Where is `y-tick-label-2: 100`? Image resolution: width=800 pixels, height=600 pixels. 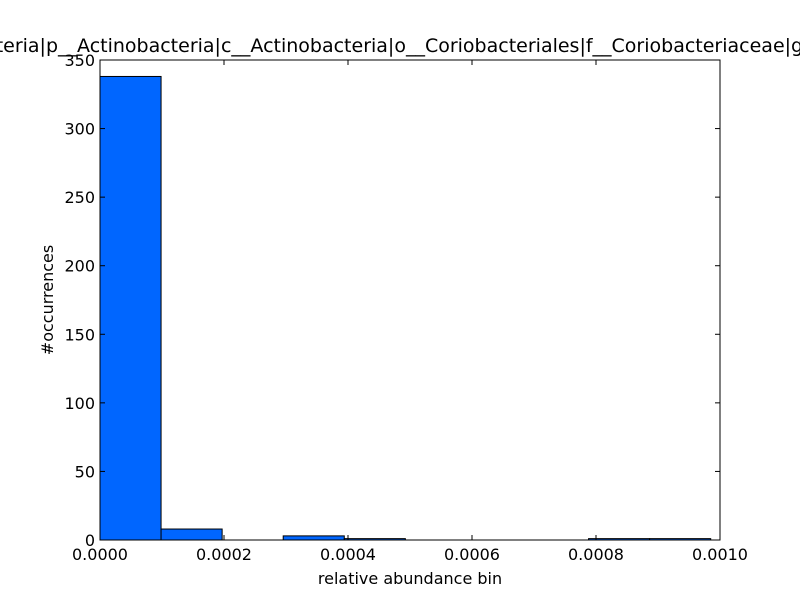 y-tick-label-2: 100 is located at coordinates (79, 403).